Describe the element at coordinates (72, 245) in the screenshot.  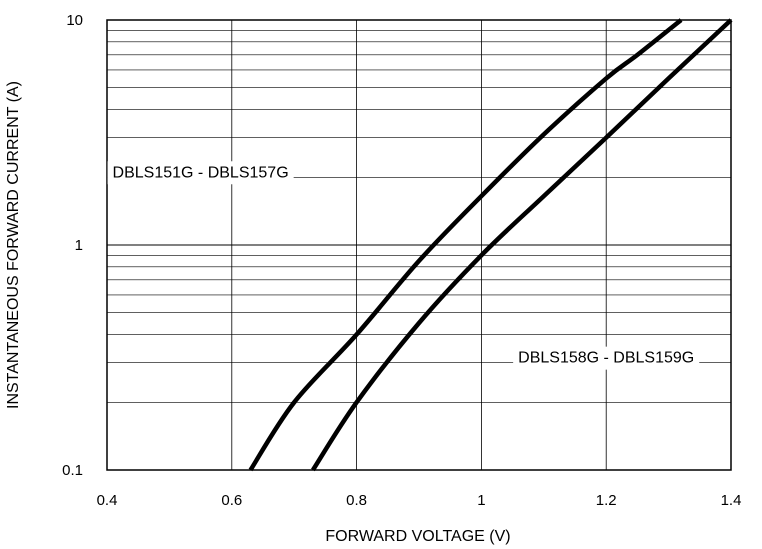
I see `y-tick-labels: 0.1 1 10` at that location.